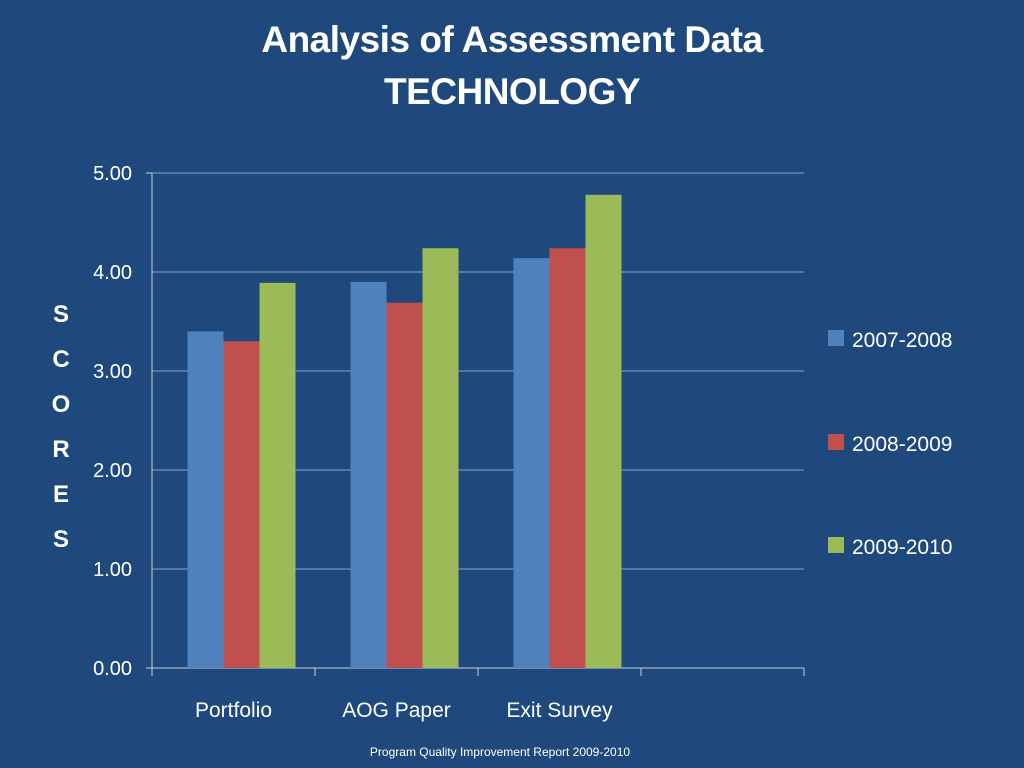  What do you see at coordinates (61, 427) in the screenshot?
I see `y-axis-label: S C O R E S` at bounding box center [61, 427].